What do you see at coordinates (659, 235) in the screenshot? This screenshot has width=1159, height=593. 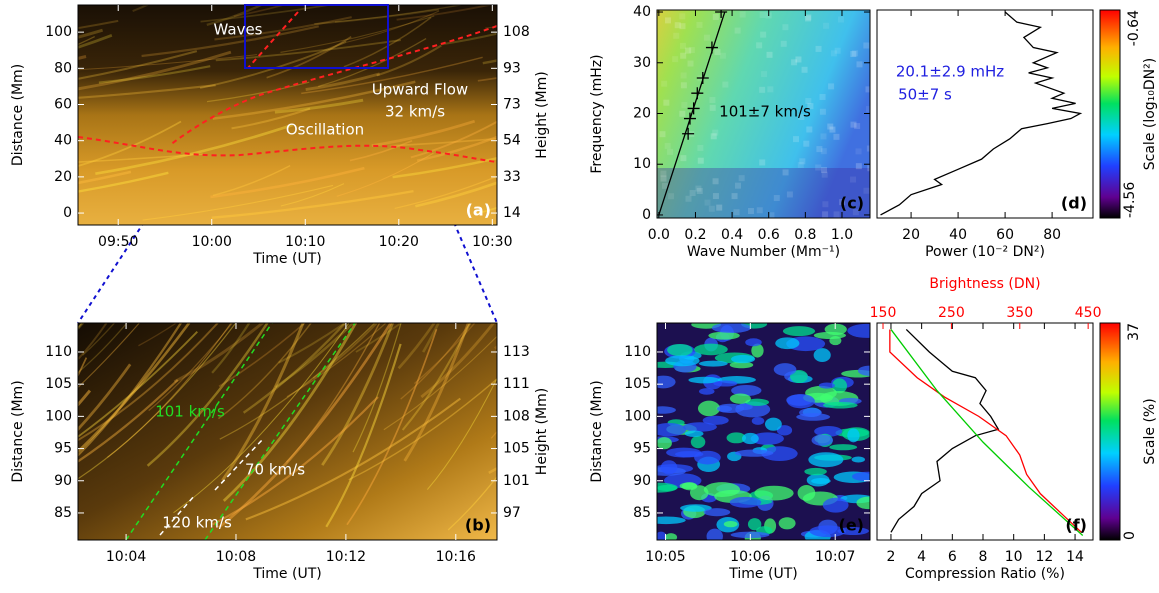 I see `x-tick-label: 0.0` at bounding box center [659, 235].